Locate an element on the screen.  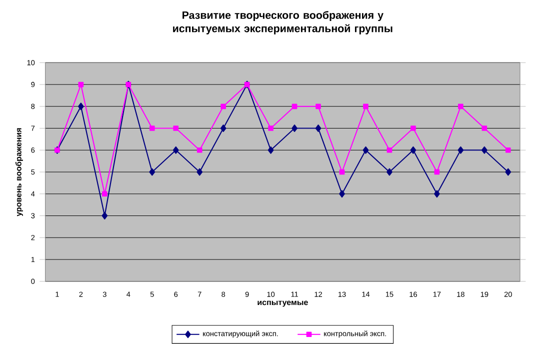
y-axis-title: уровень воображения is located at coordinates (19, 172).